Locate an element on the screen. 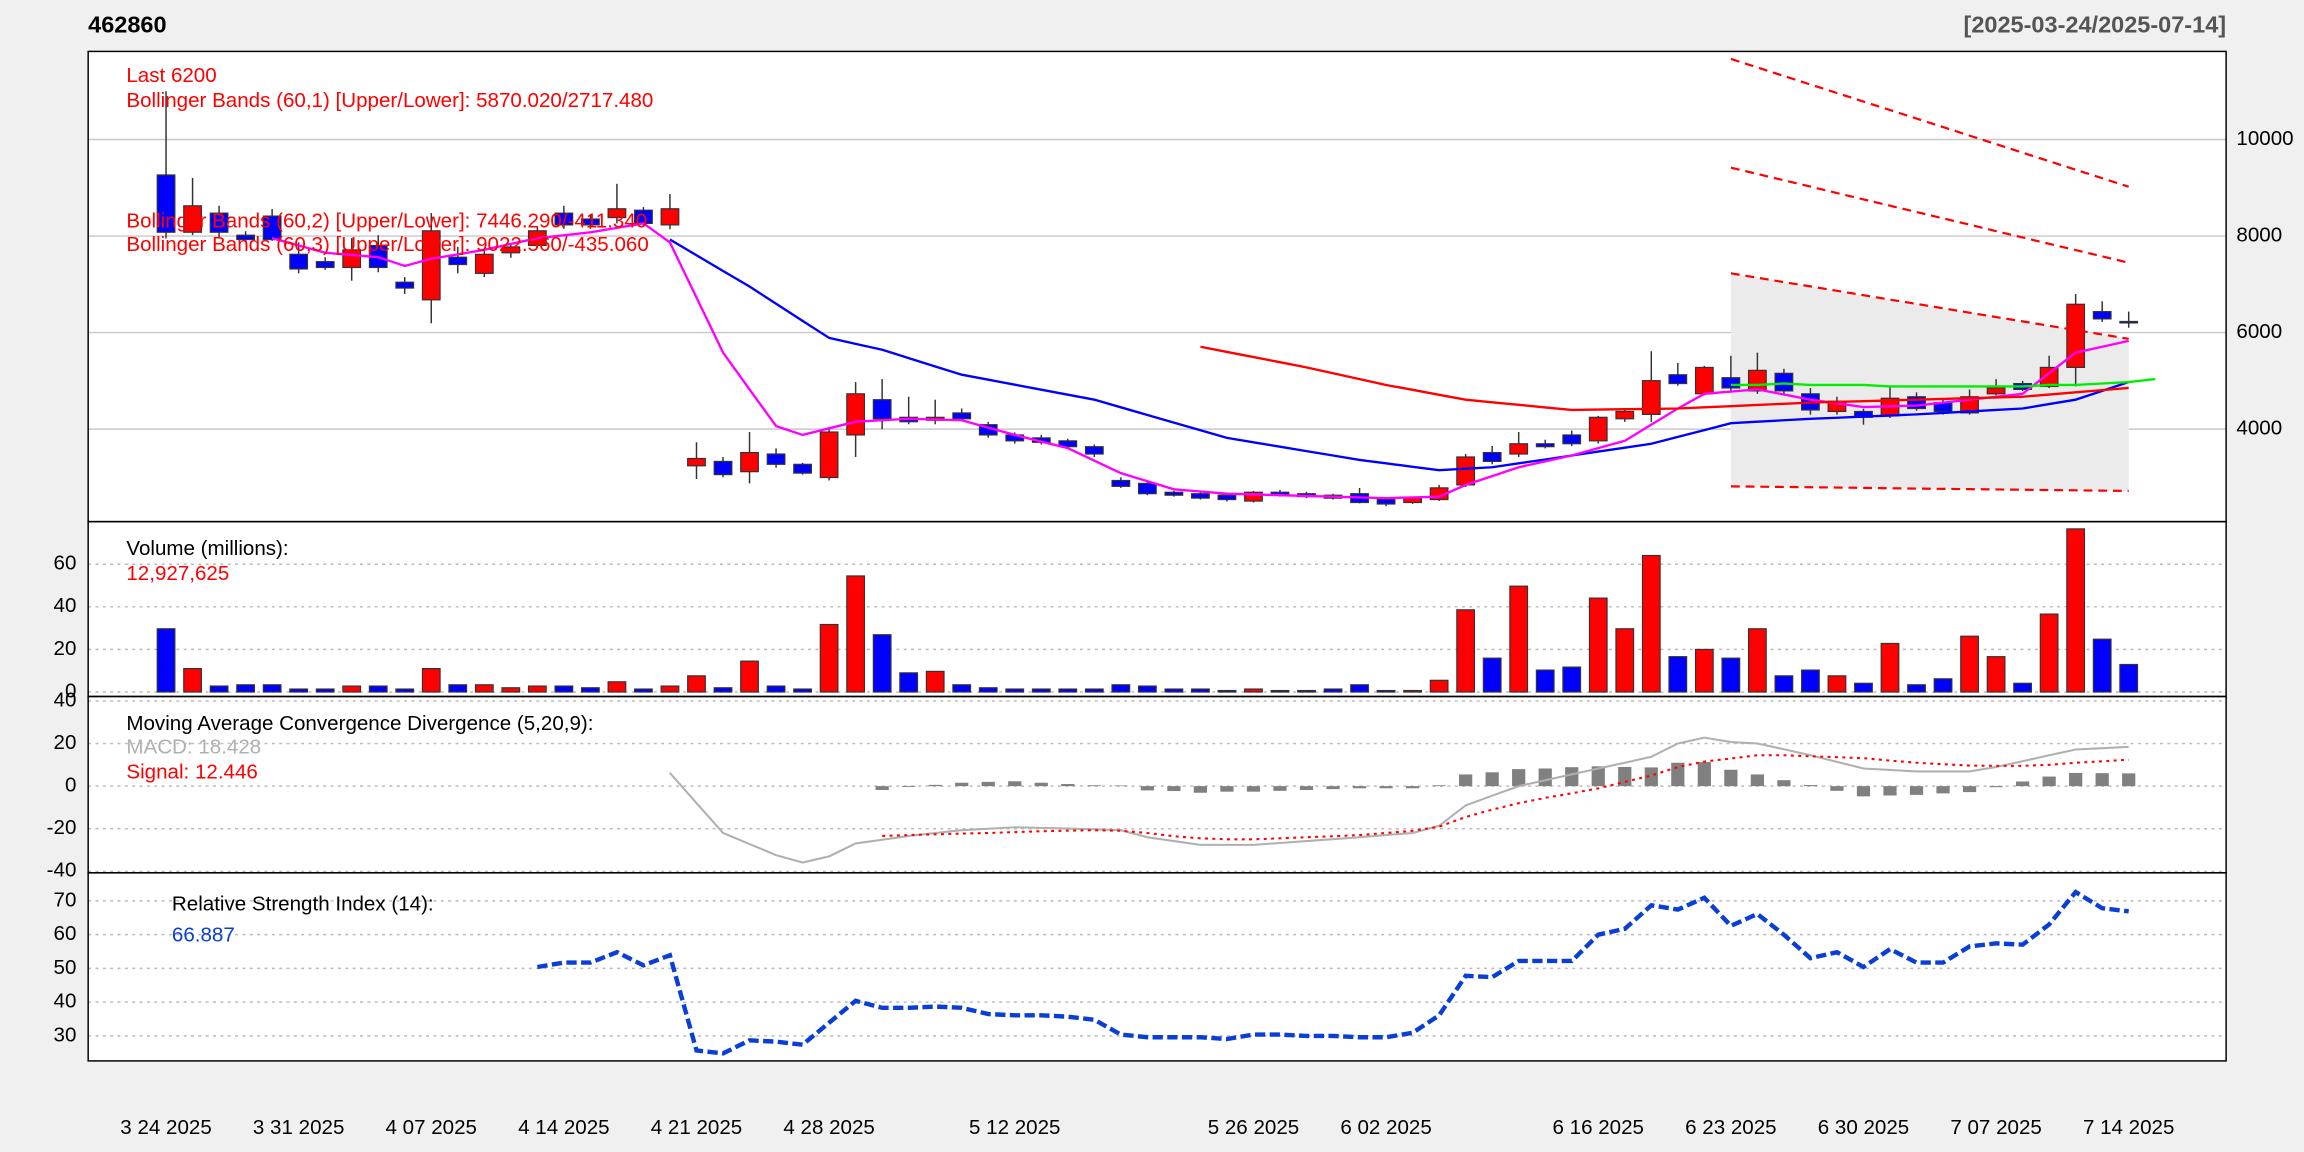 This screenshot has height=1152, width=2304. y-tick-label: 70 is located at coordinates (65, 899).